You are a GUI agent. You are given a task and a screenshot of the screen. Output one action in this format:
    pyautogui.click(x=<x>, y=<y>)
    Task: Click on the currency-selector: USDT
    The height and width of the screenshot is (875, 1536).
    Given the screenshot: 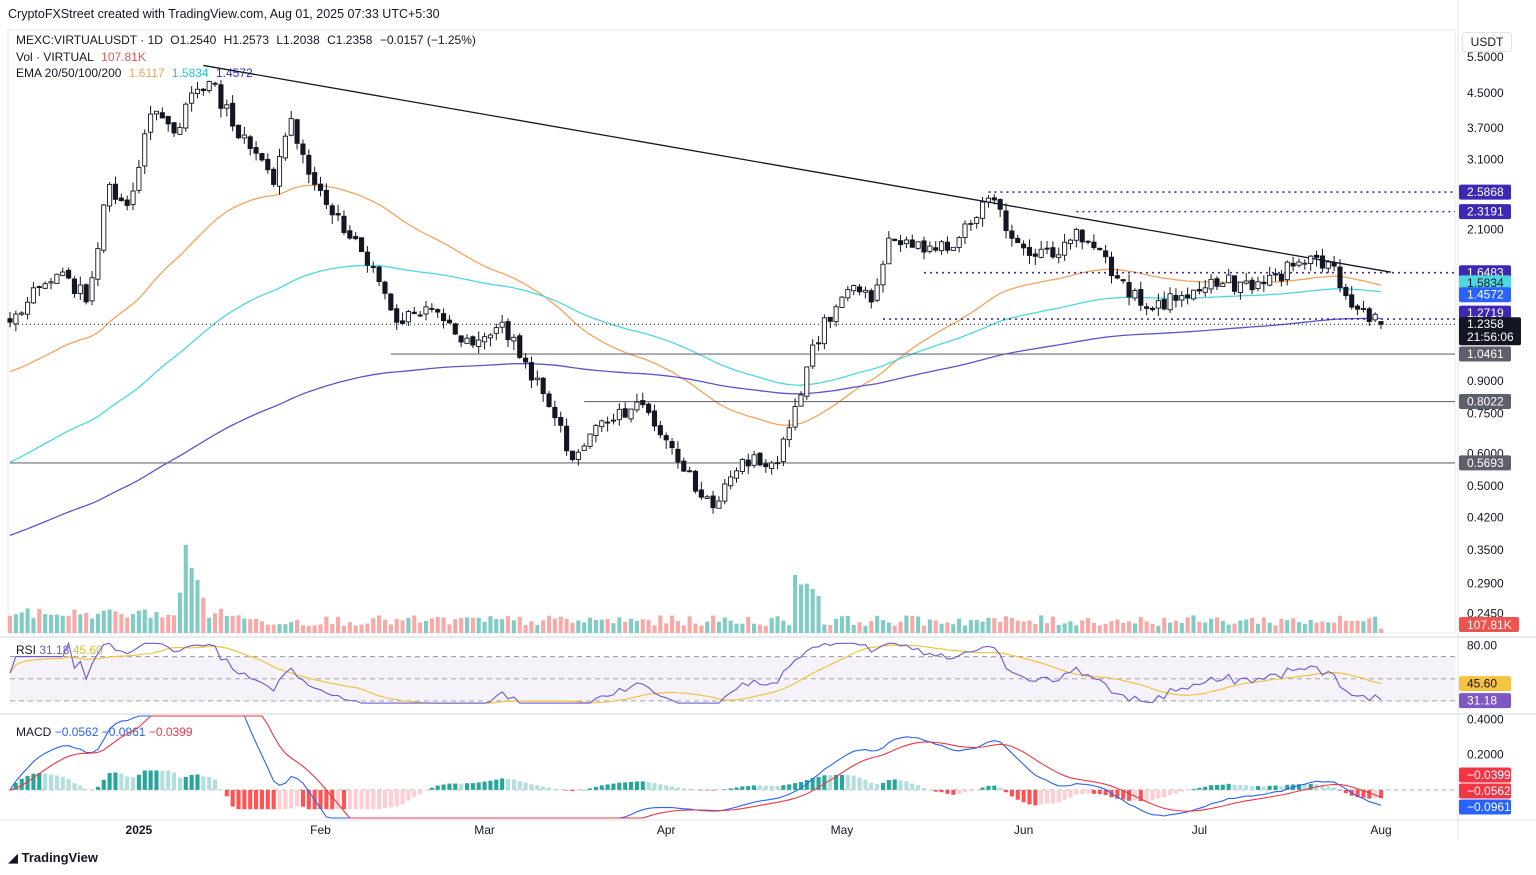 What is the action you would take?
    pyautogui.click(x=1487, y=42)
    